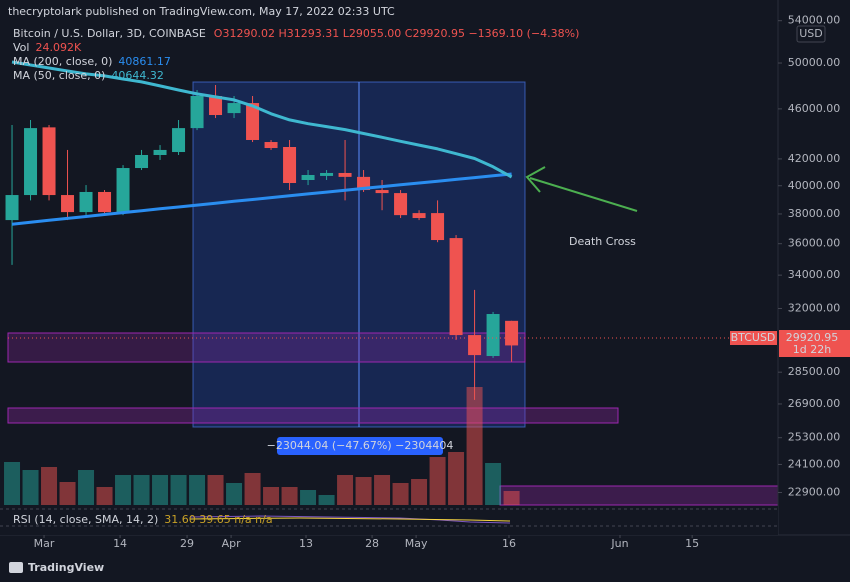 This screenshot has width=850, height=582. What do you see at coordinates (619, 543) in the screenshot?
I see `x-tick-label: Jun` at bounding box center [619, 543].